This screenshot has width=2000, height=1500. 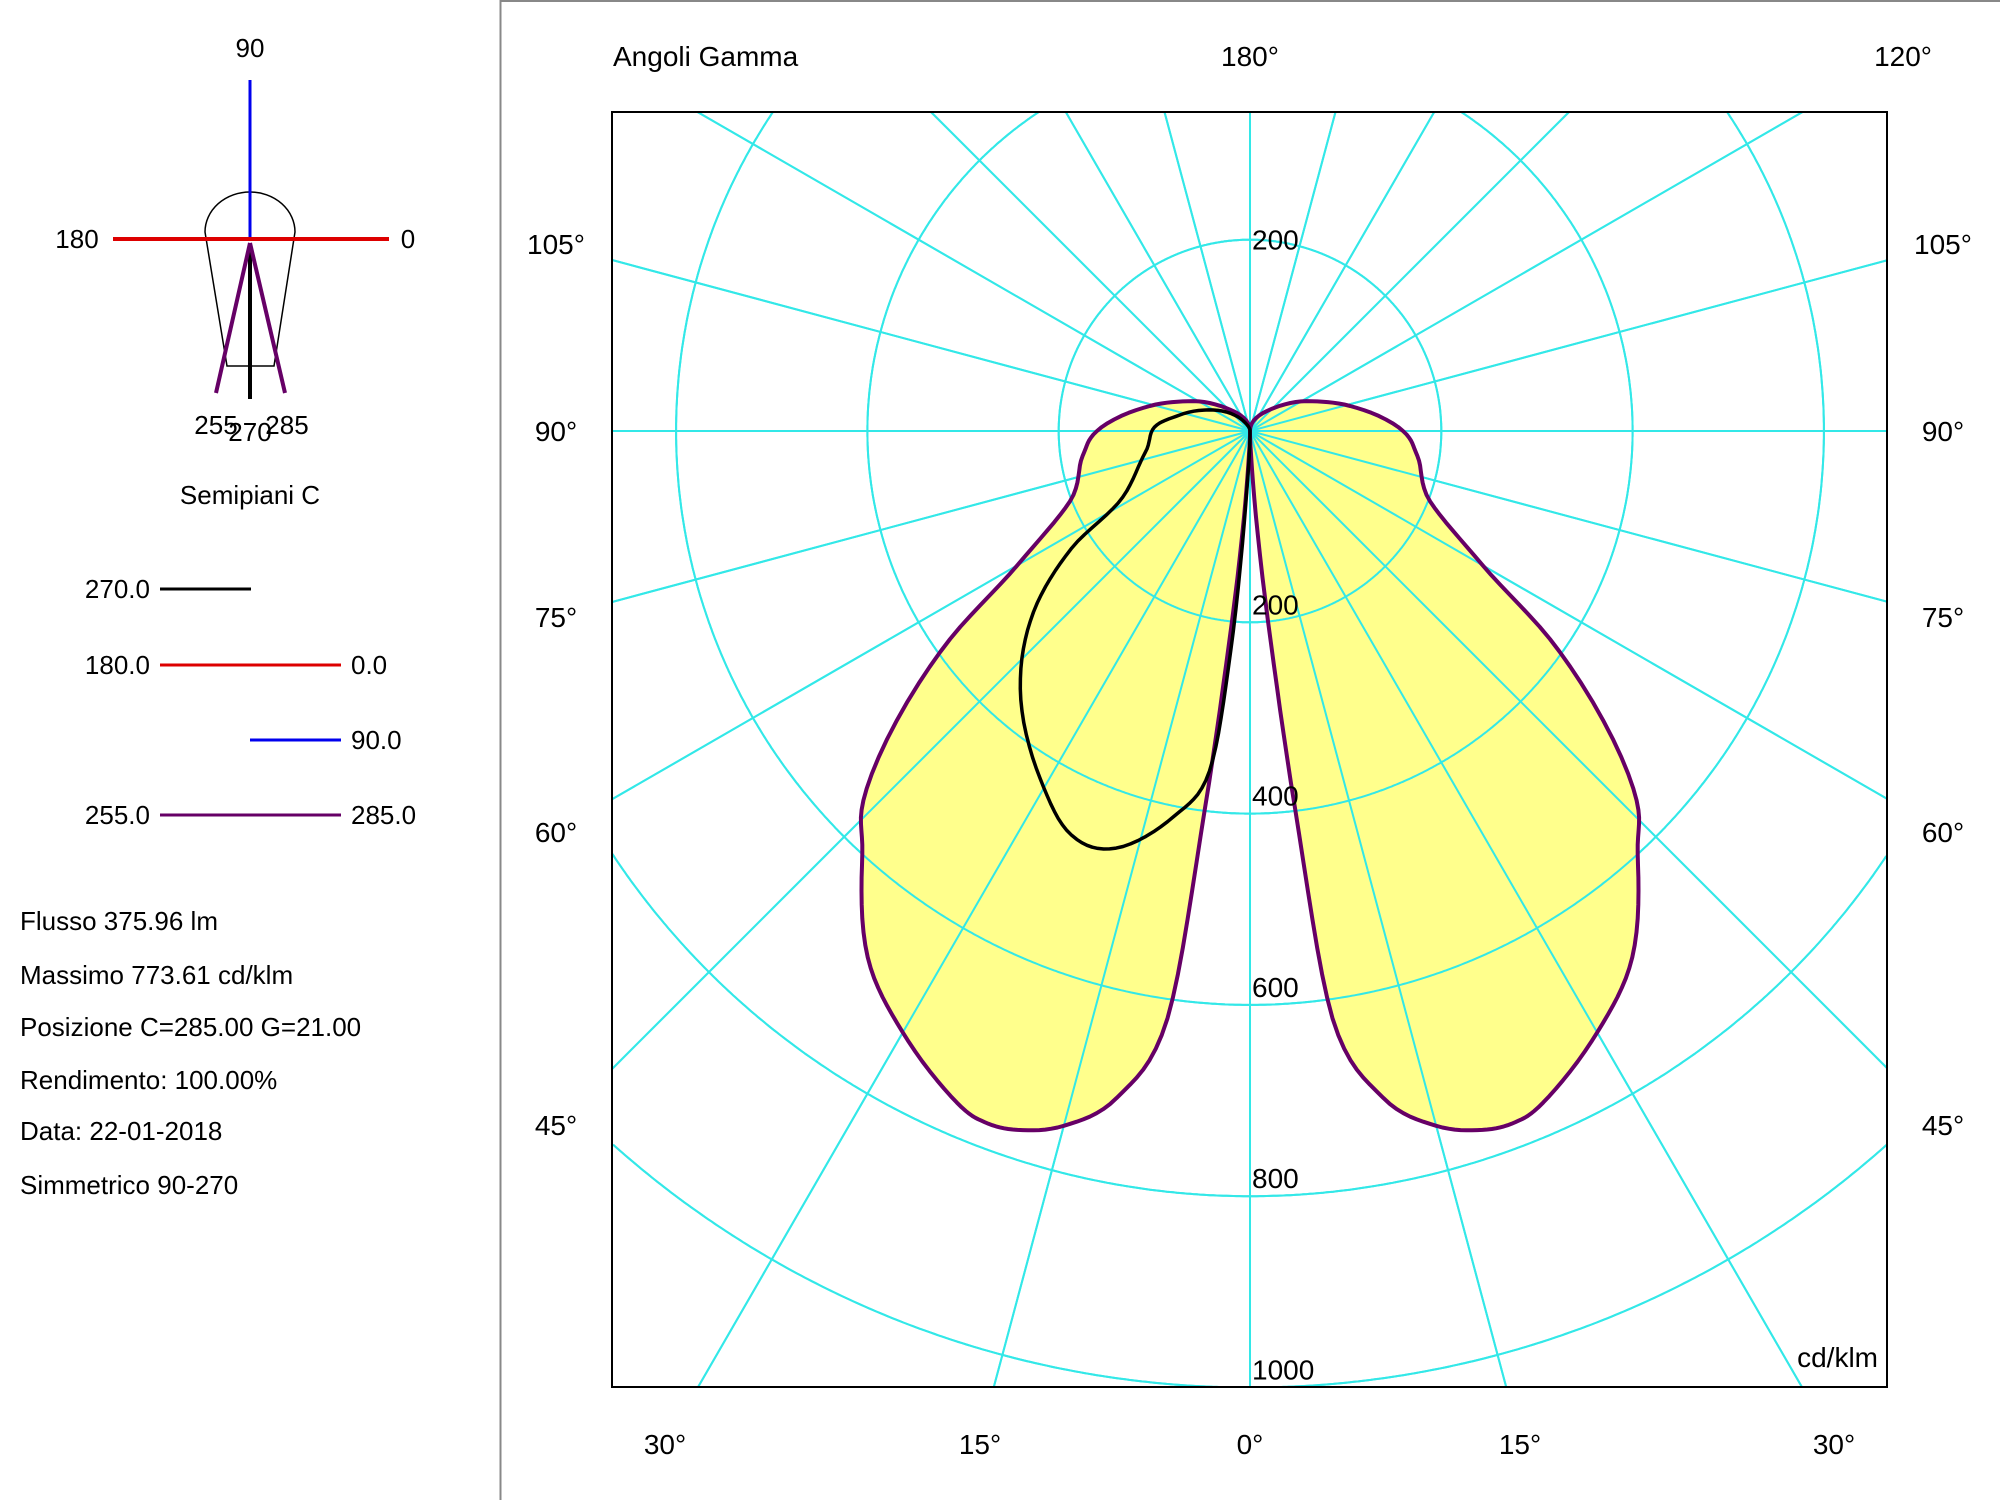 What do you see at coordinates (236, 665) in the screenshot?
I see `legend-row-180-0: 180.0 0.0` at bounding box center [236, 665].